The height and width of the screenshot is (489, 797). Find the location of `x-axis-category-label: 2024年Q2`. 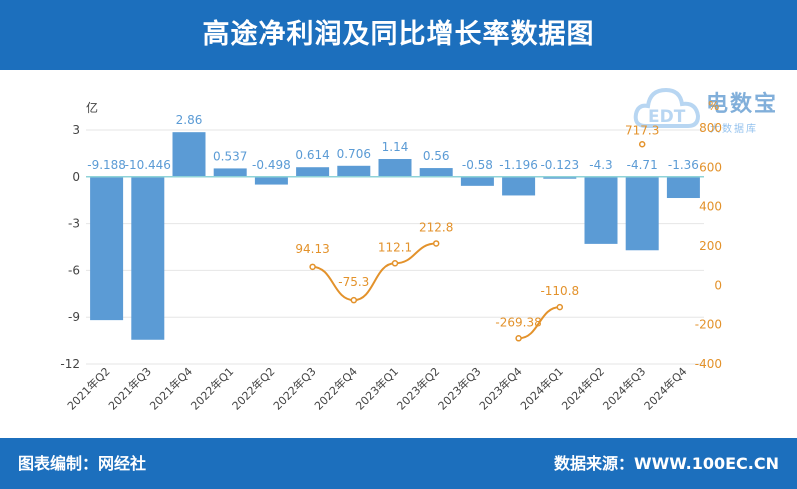

x-axis-category-label: 2024年Q2 is located at coordinates (583, 388).